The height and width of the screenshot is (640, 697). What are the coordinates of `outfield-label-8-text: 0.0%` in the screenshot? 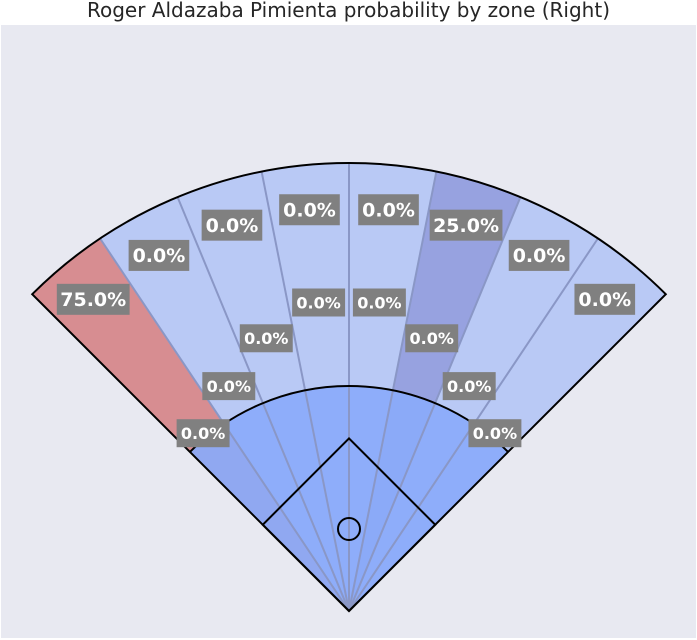 It's located at (604, 300).